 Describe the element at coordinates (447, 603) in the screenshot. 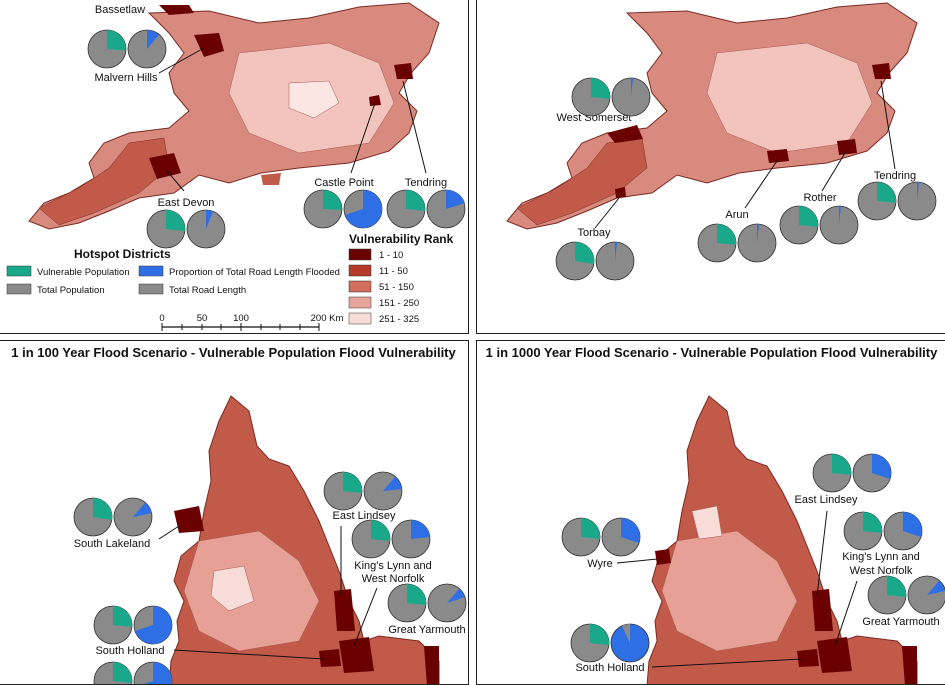

I see `pie-great-yarmouth-road` at that location.